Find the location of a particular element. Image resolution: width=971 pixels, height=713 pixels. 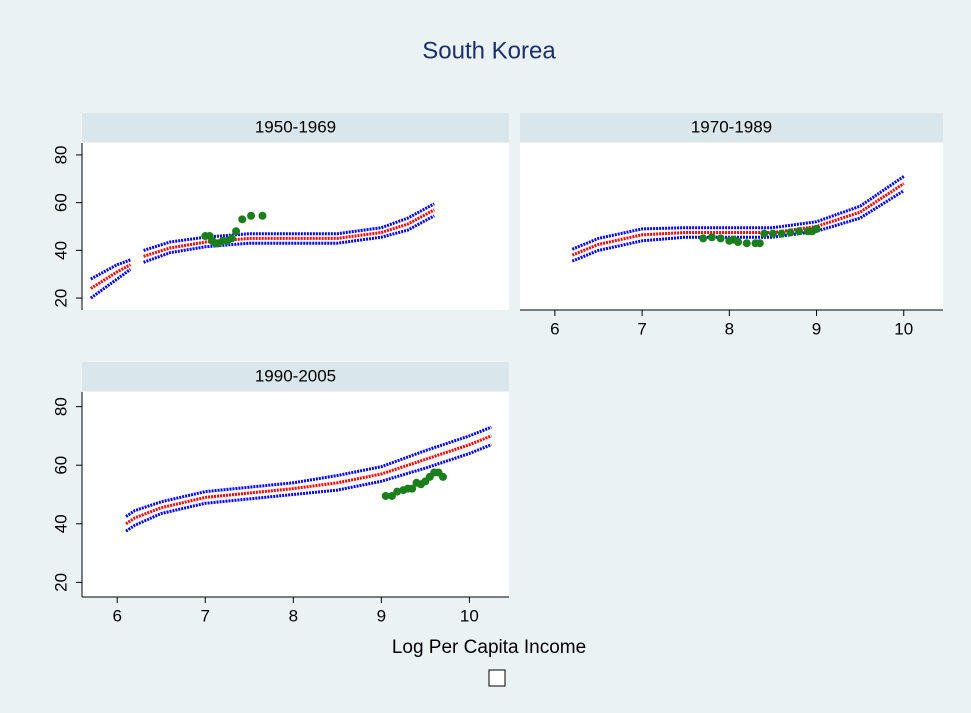

panel-title: 1990-2005 is located at coordinates (295, 375).